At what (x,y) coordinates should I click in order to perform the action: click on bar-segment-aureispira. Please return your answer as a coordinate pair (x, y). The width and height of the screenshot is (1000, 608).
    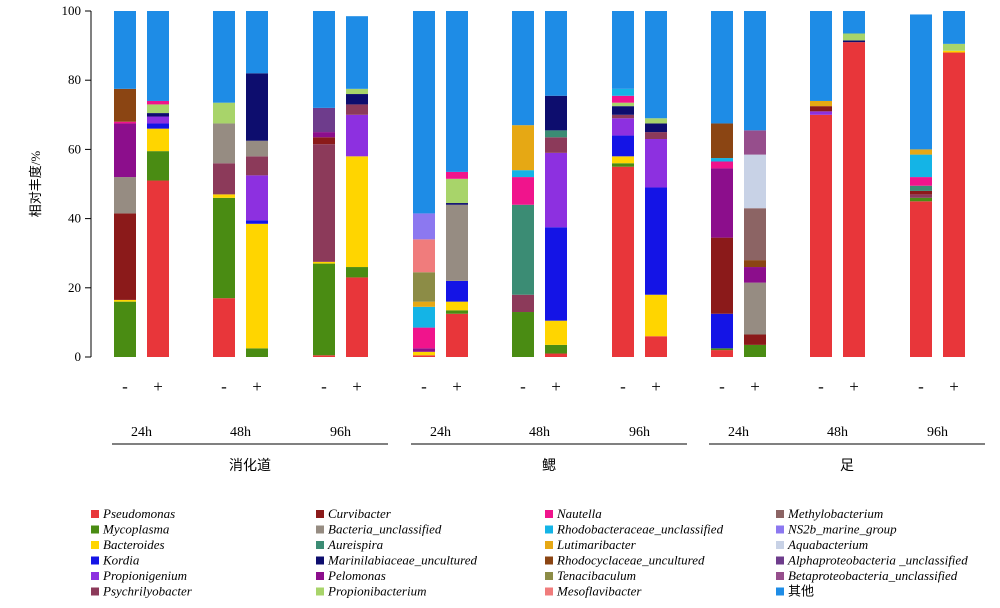
    Looking at the image, I should click on (523, 249).